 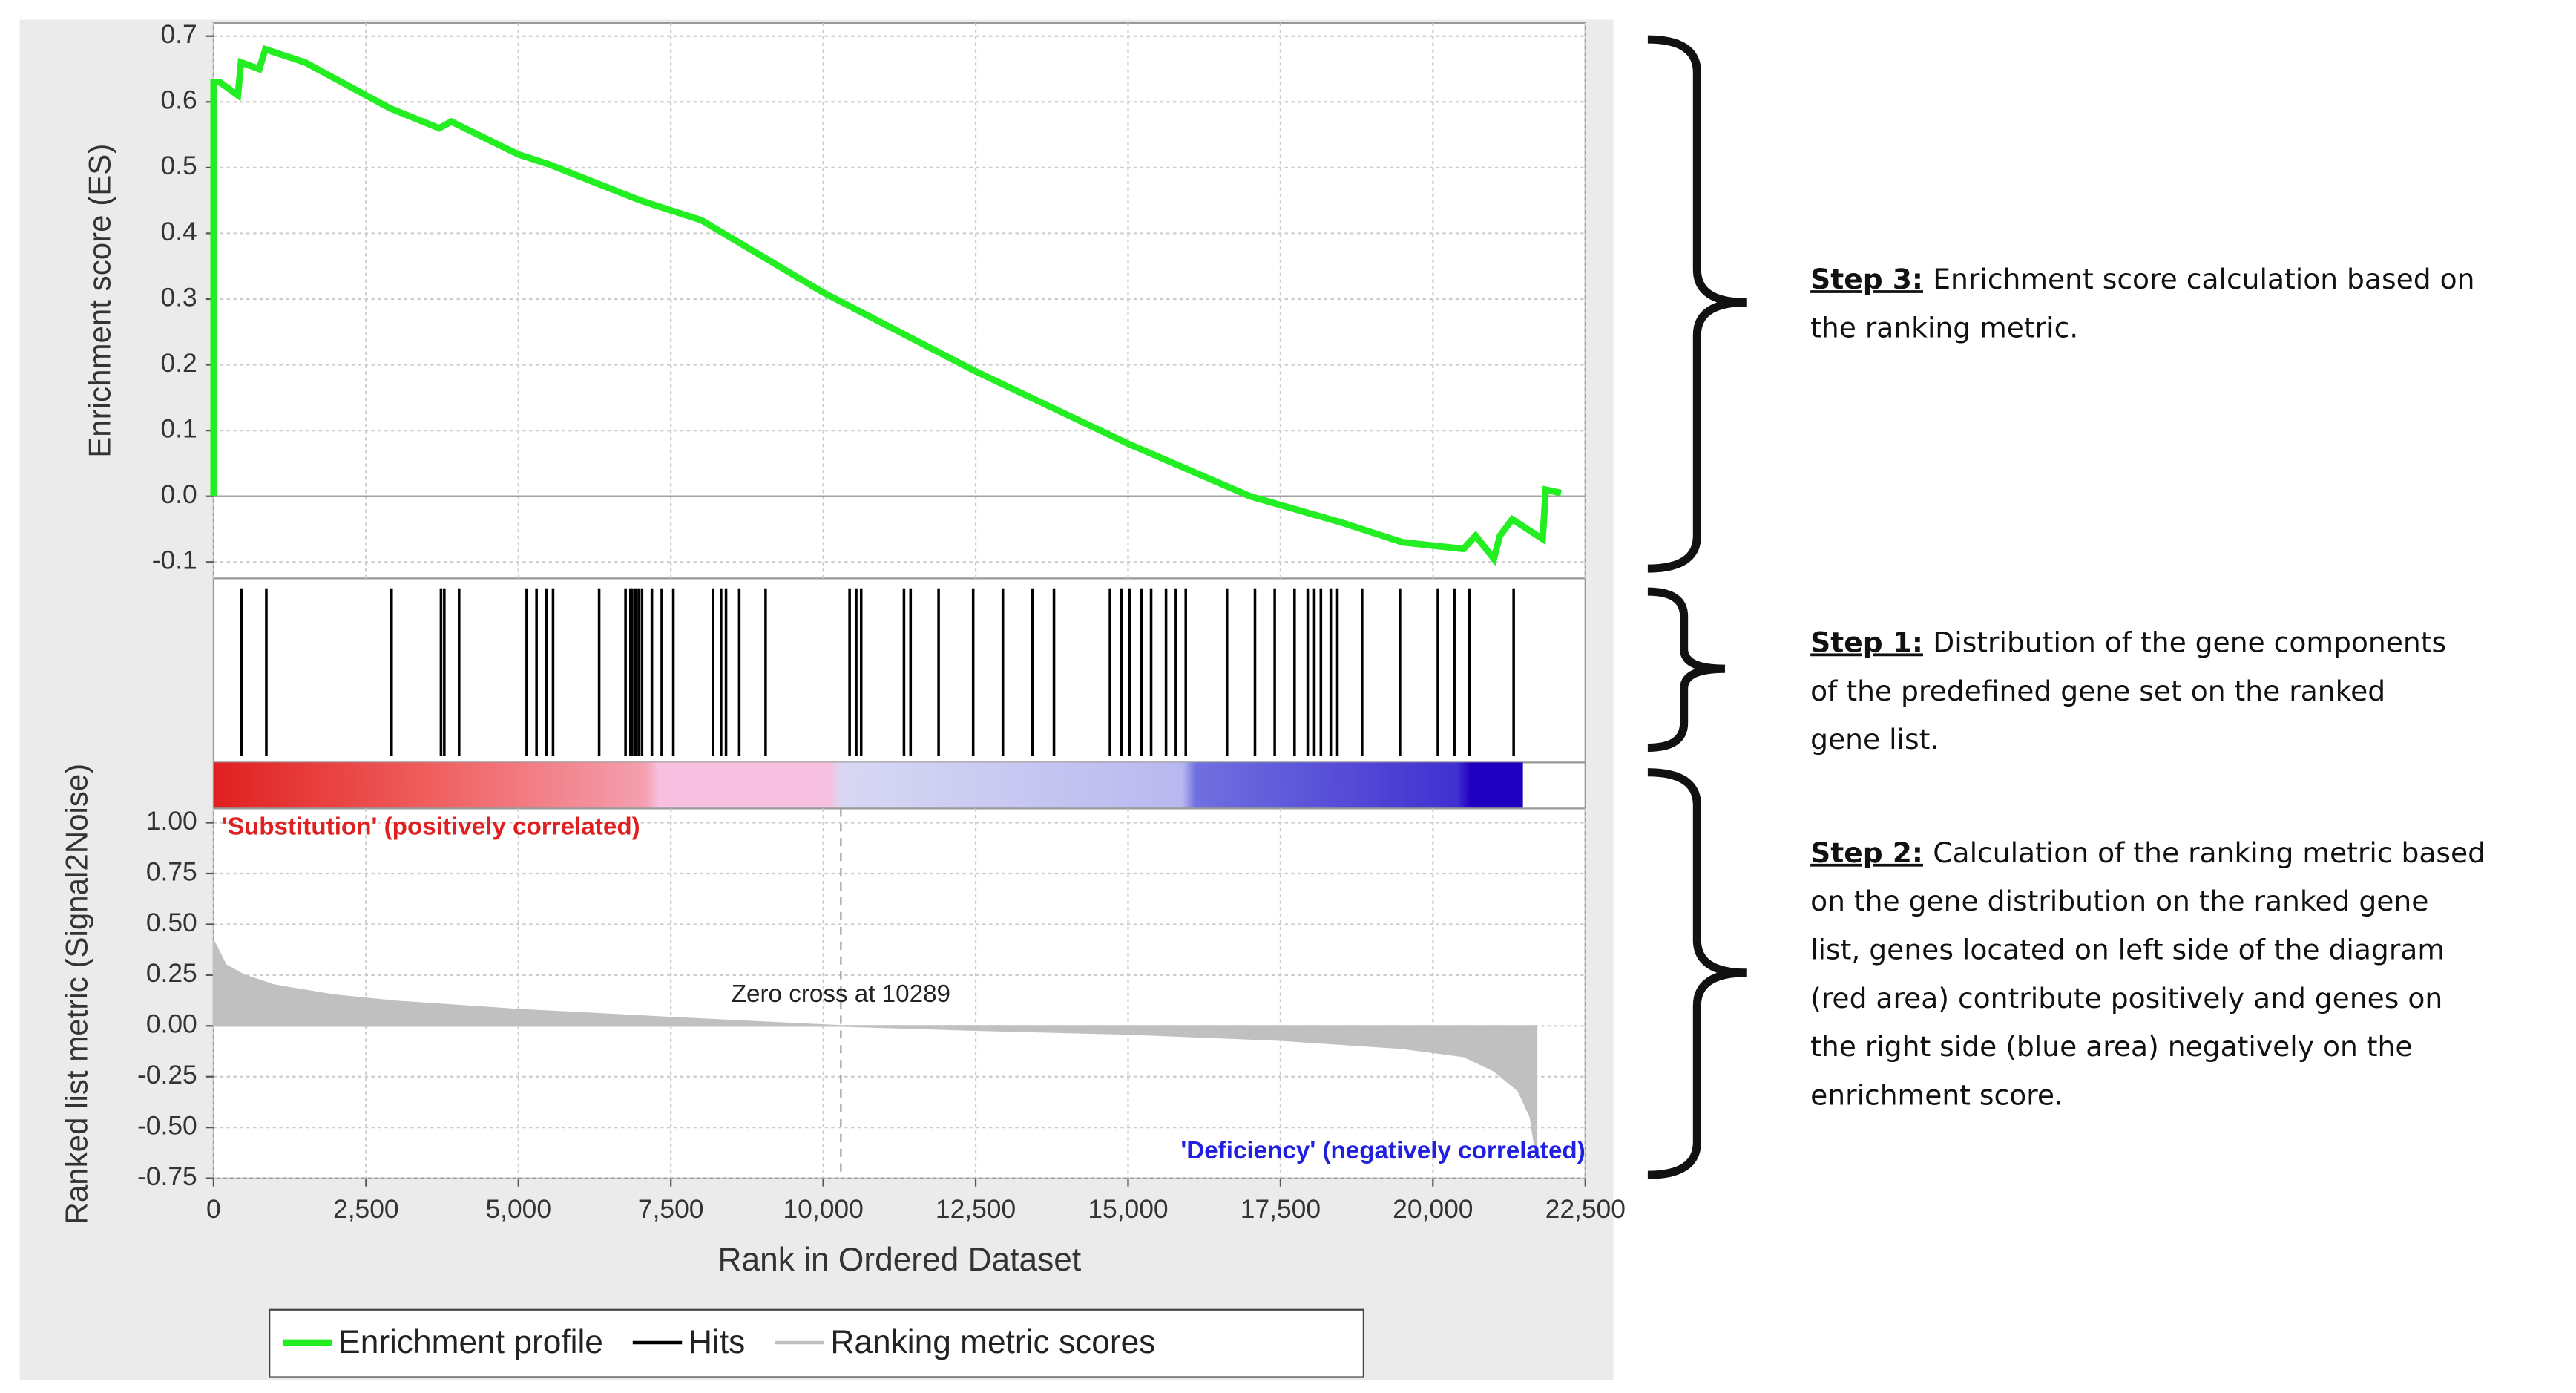 What do you see at coordinates (171, 1024) in the screenshot?
I see `y-tick-label: 0.00` at bounding box center [171, 1024].